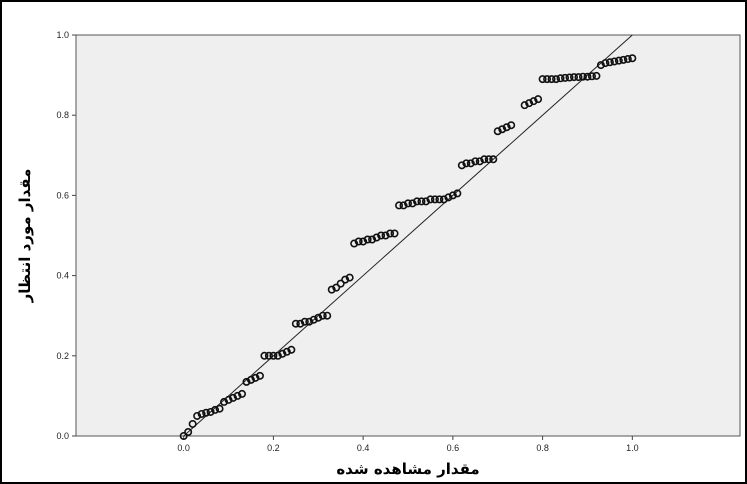 The image size is (747, 484). I want to click on y-tick-label: 1.0, so click(62, 35).